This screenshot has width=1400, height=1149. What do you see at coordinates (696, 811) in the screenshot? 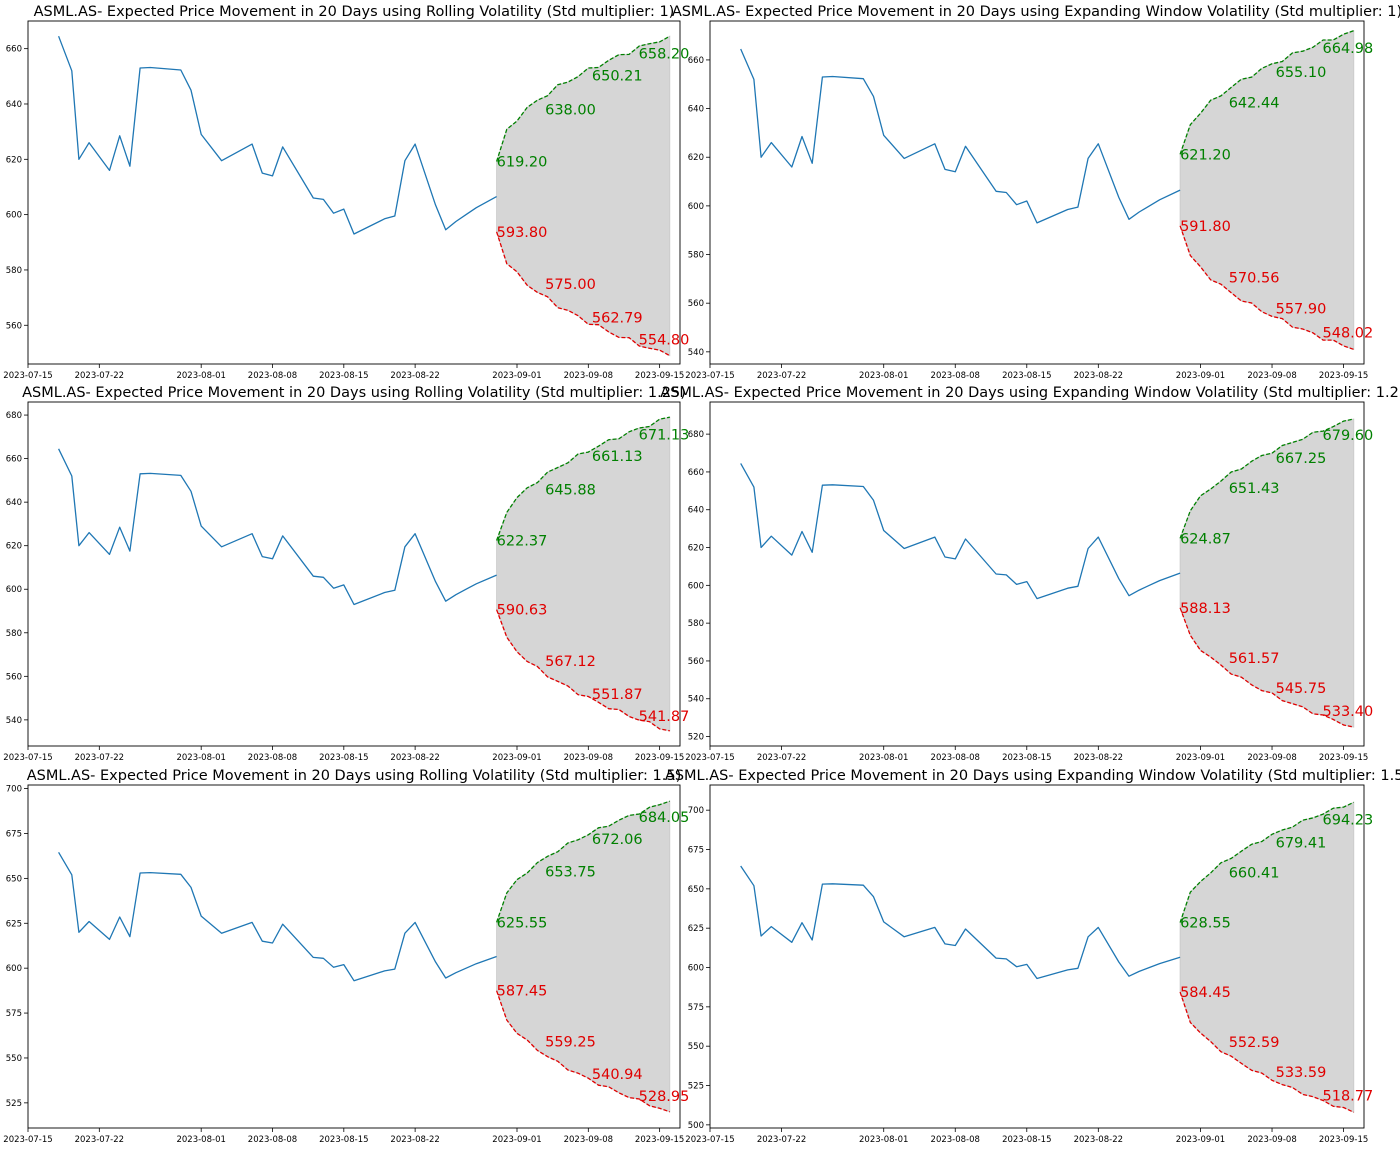
I see `y-tick-label: 700` at bounding box center [696, 811].